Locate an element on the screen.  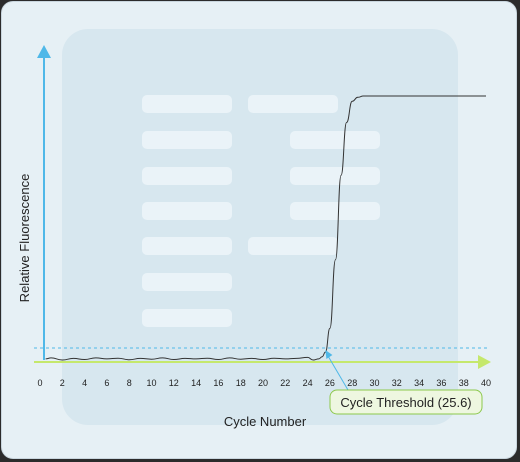
x-tick-label: 38 is located at coordinates (464, 383).